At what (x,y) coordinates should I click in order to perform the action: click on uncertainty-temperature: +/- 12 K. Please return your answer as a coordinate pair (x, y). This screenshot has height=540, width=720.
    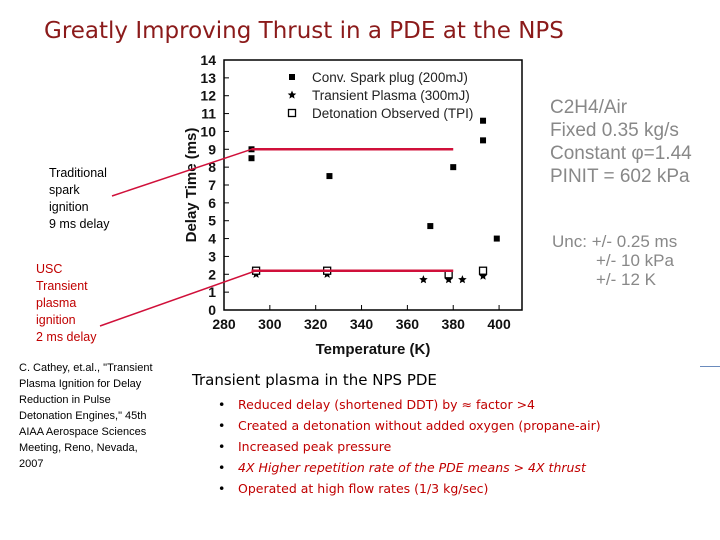
    Looking at the image, I should click on (626, 279).